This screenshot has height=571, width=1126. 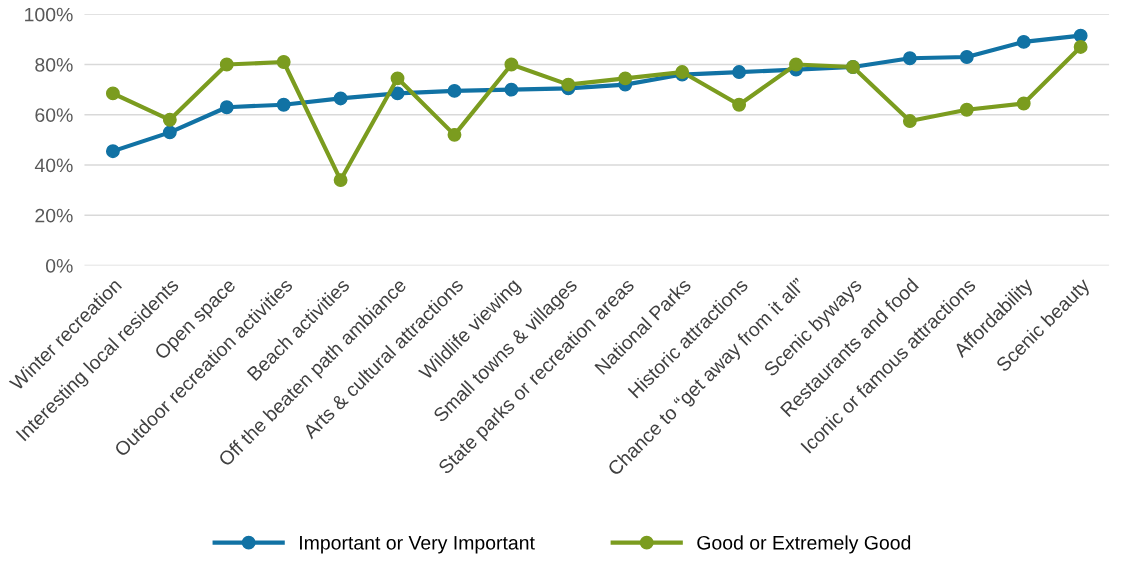 I want to click on y-tick-label: 0%, so click(x=59, y=265).